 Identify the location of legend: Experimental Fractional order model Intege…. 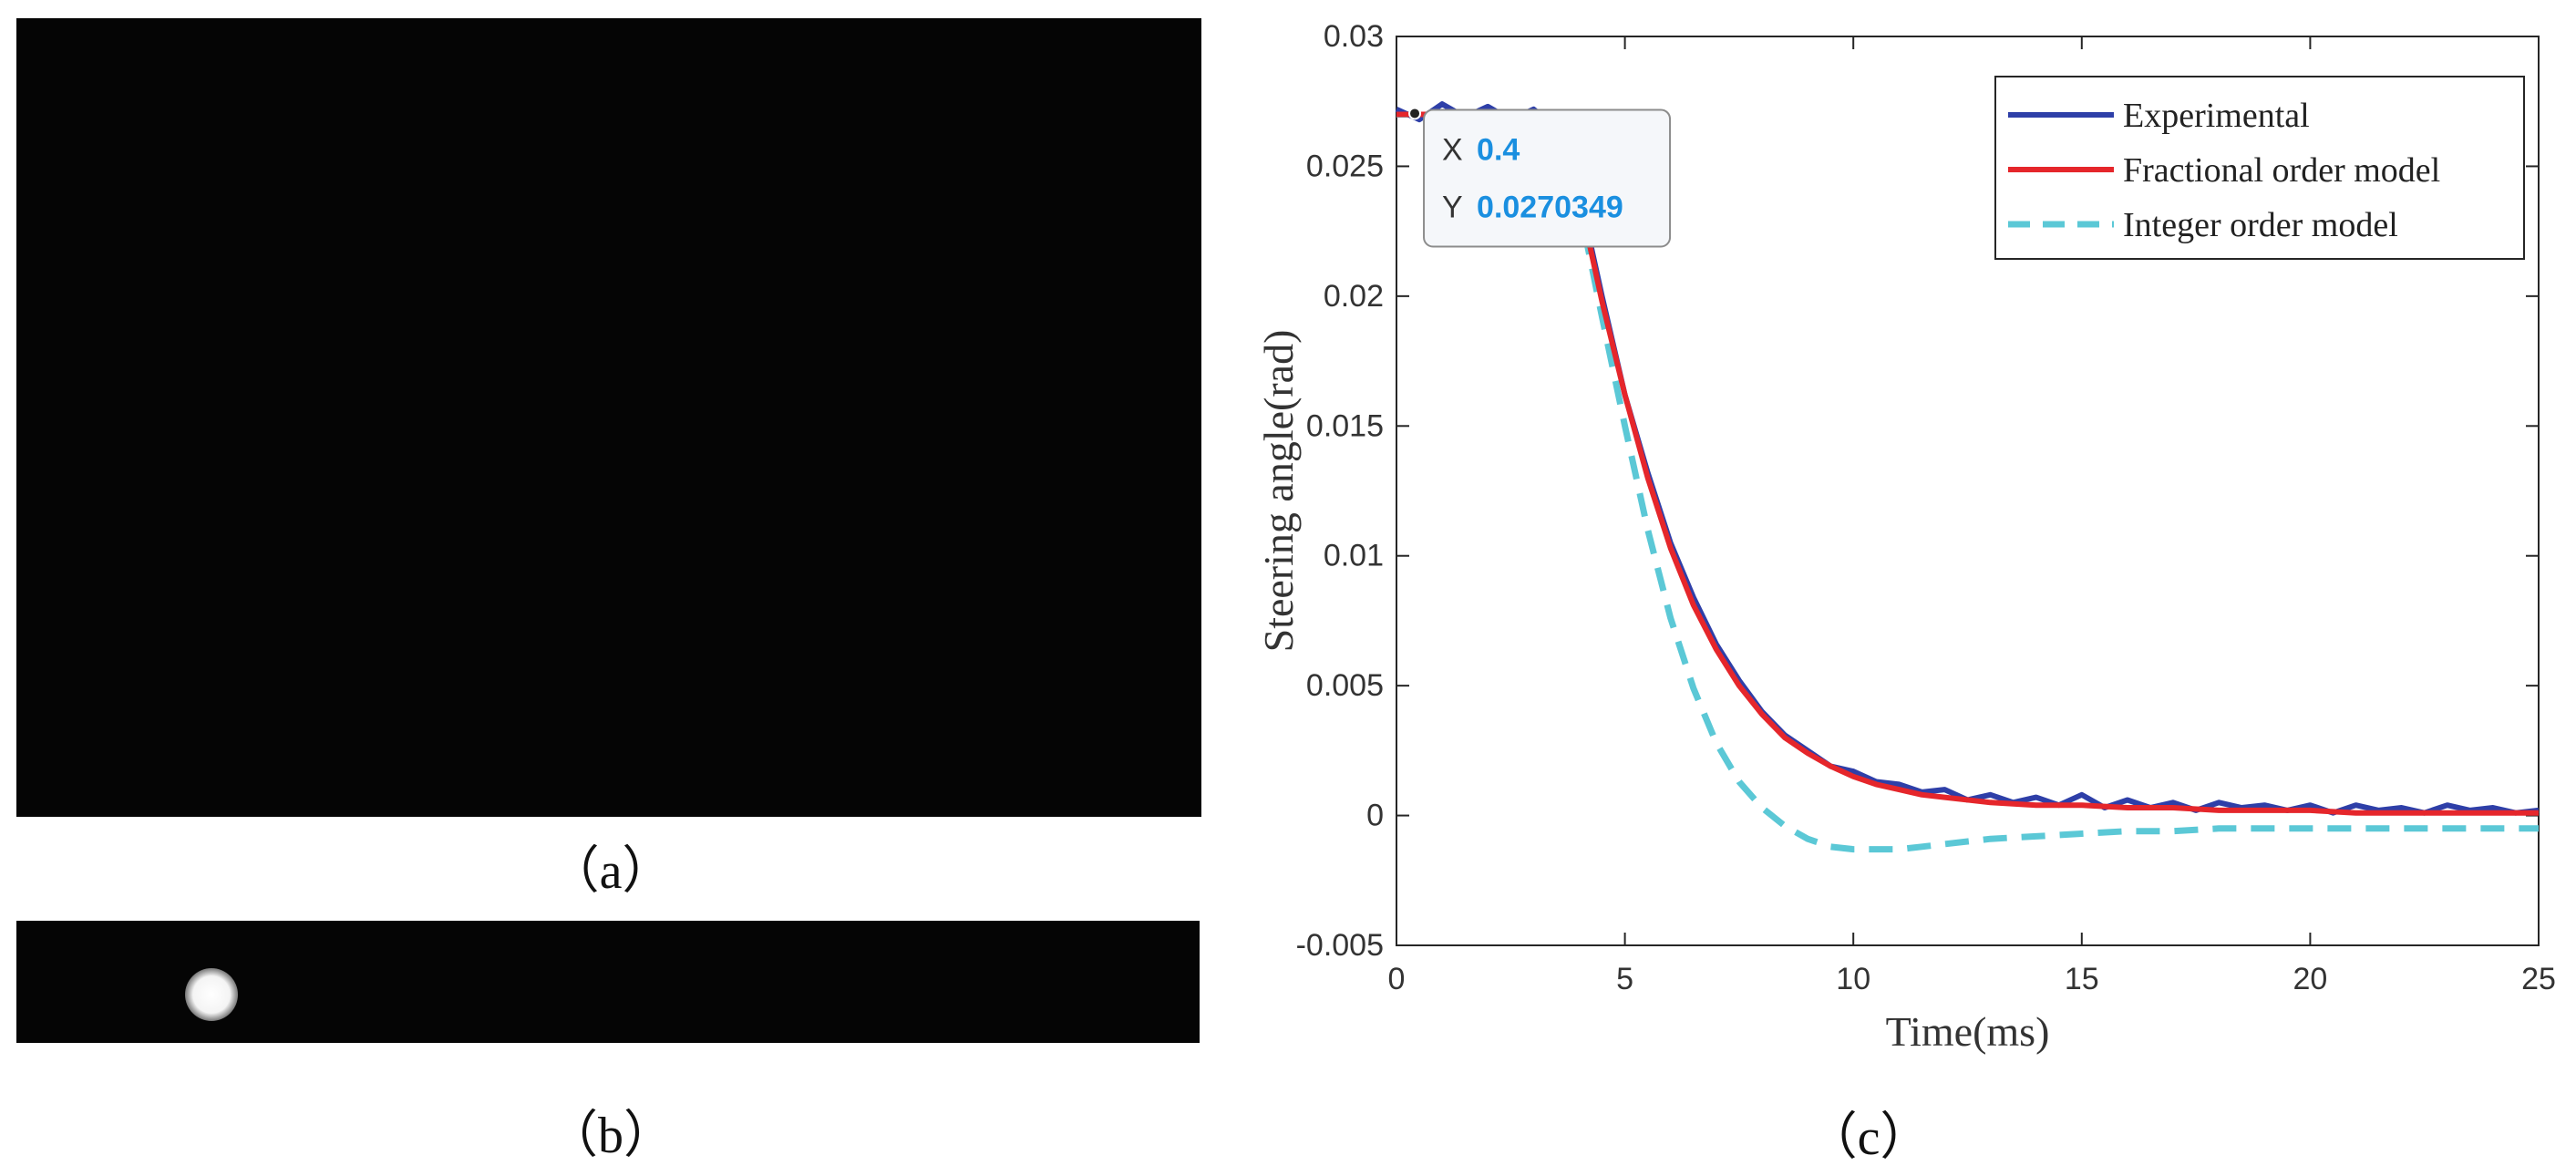
(2259, 168).